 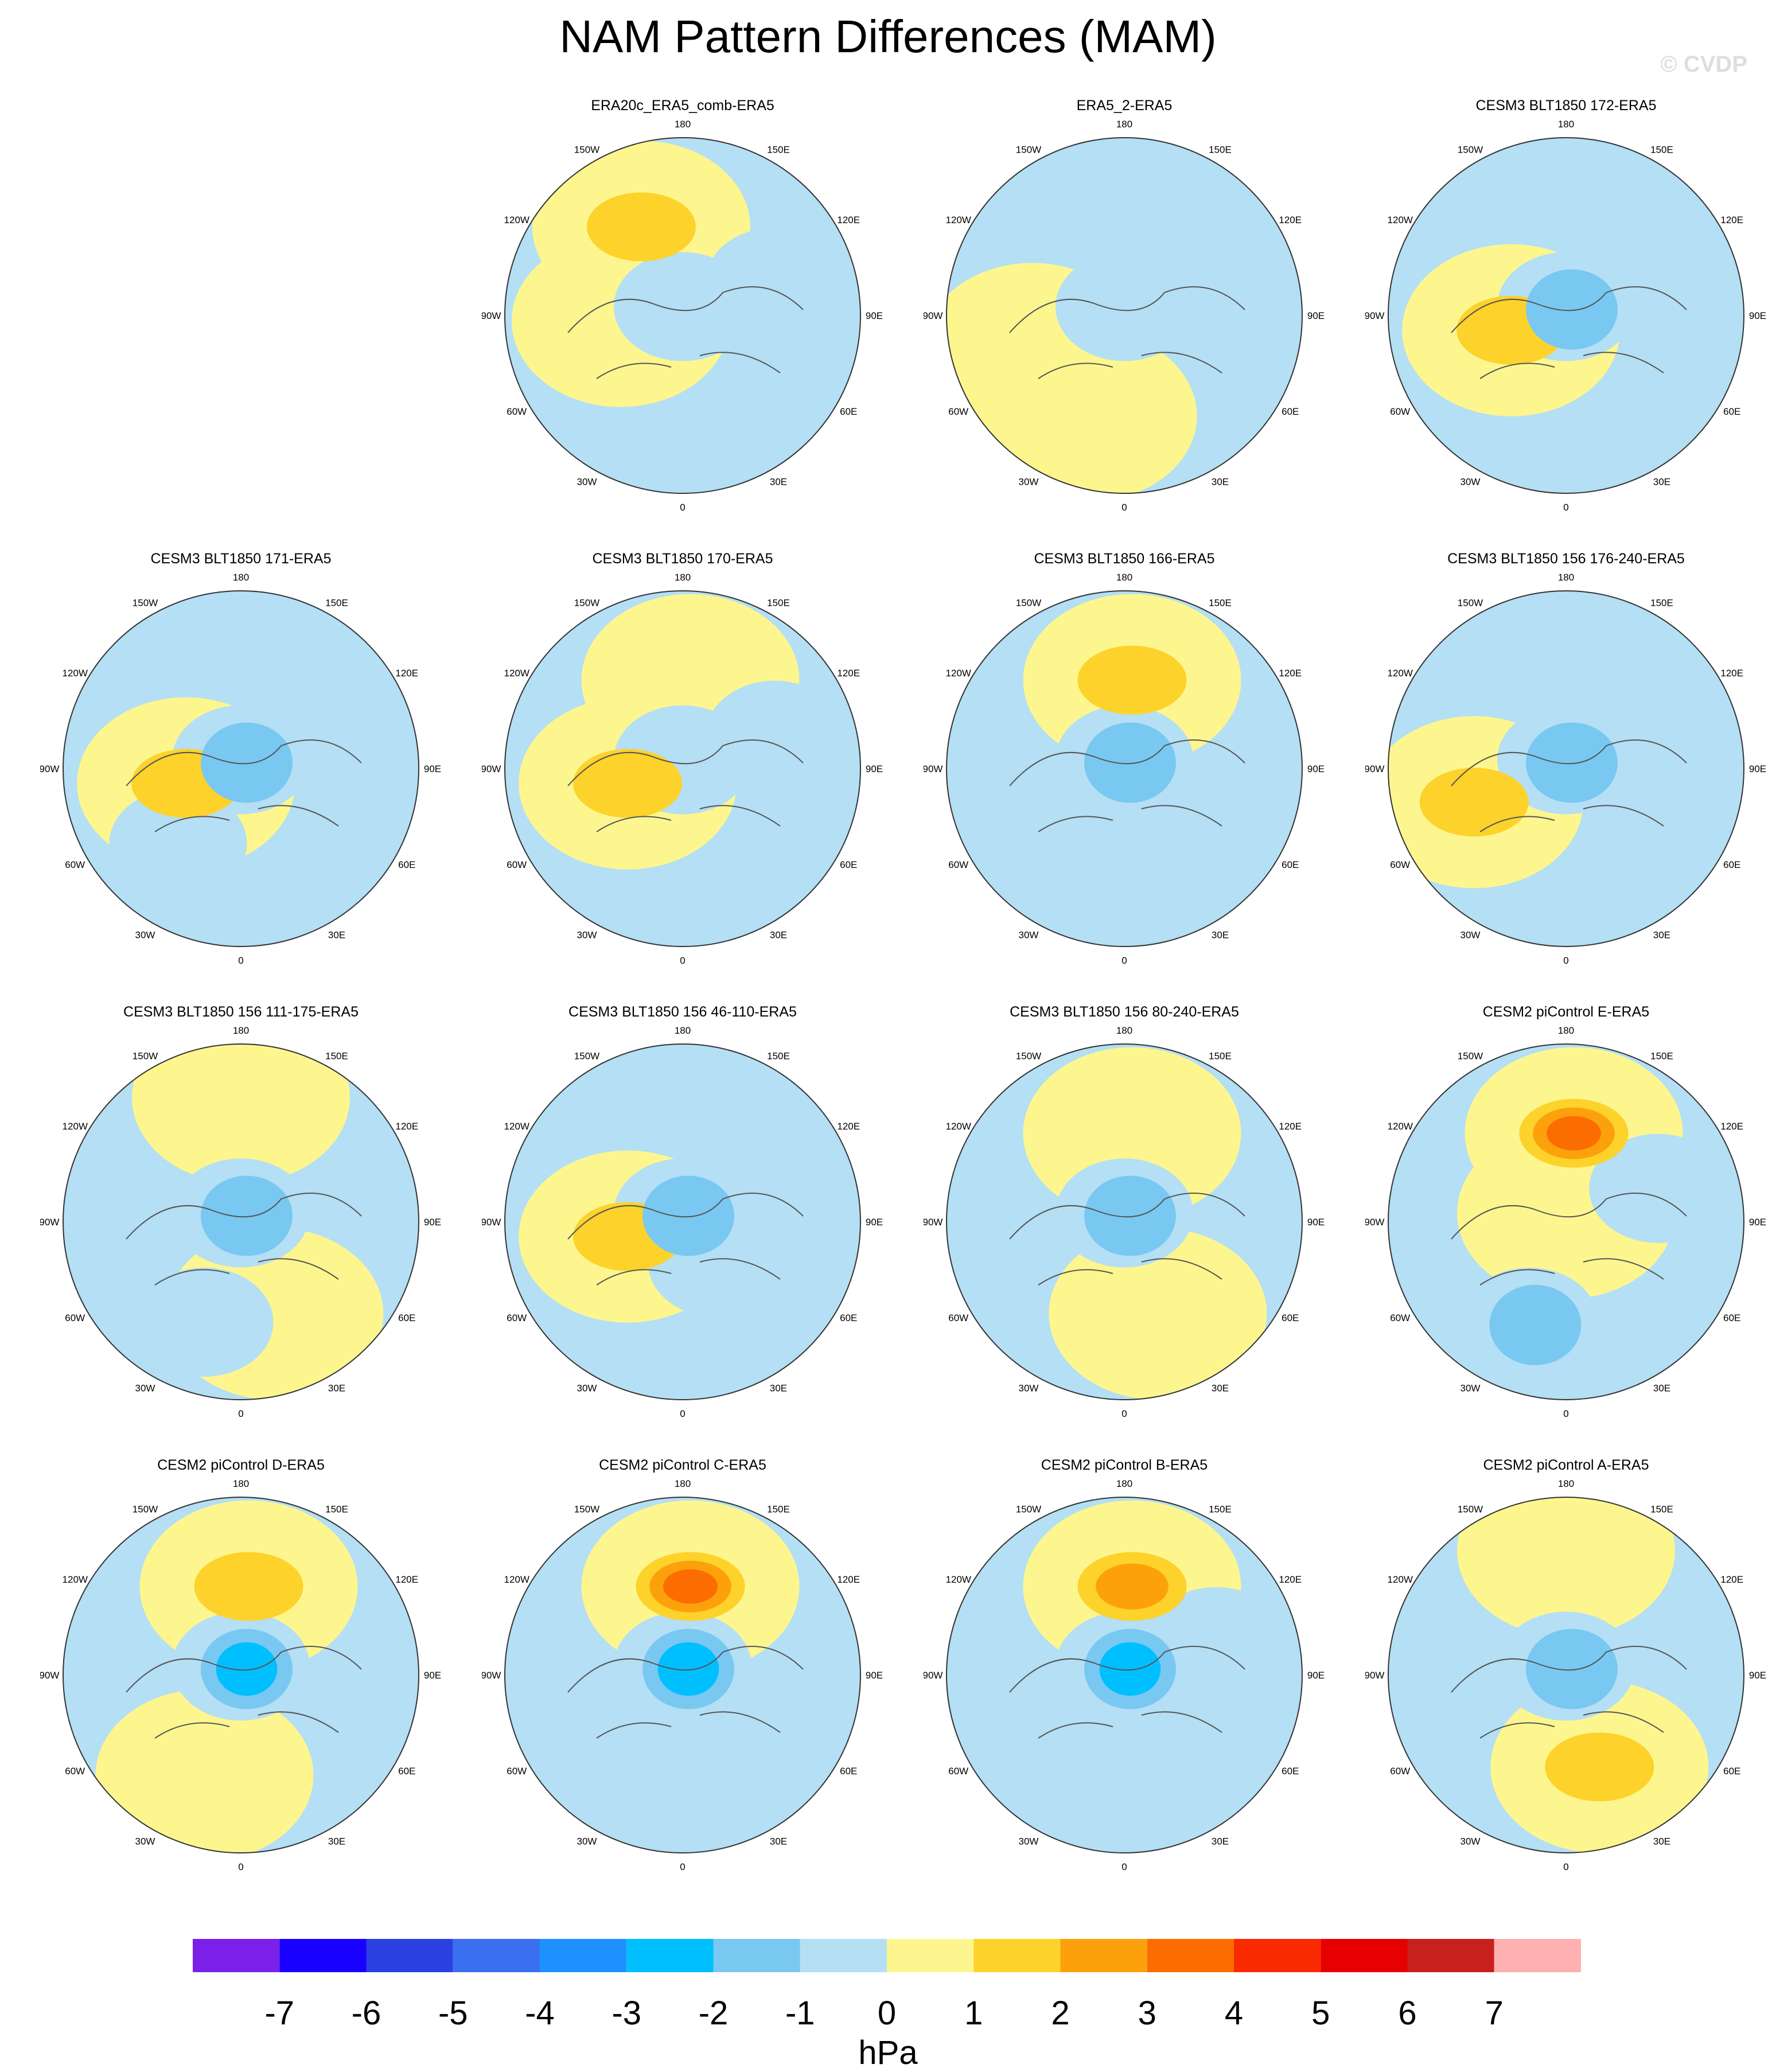 What do you see at coordinates (682, 1012) in the screenshot?
I see `panel-title: CESM3 BLT1850 156 46-110-ERA5` at bounding box center [682, 1012].